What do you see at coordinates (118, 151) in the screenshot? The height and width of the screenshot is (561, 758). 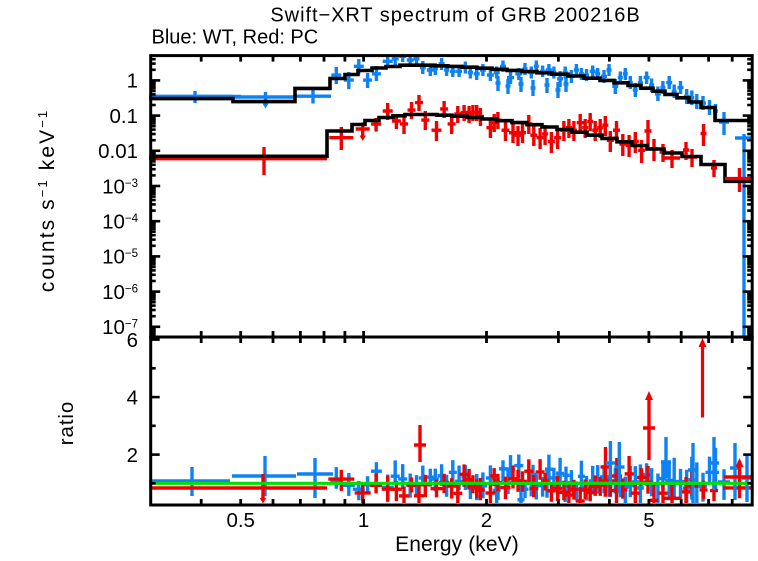 I see `svg-text: 0.01` at bounding box center [118, 151].